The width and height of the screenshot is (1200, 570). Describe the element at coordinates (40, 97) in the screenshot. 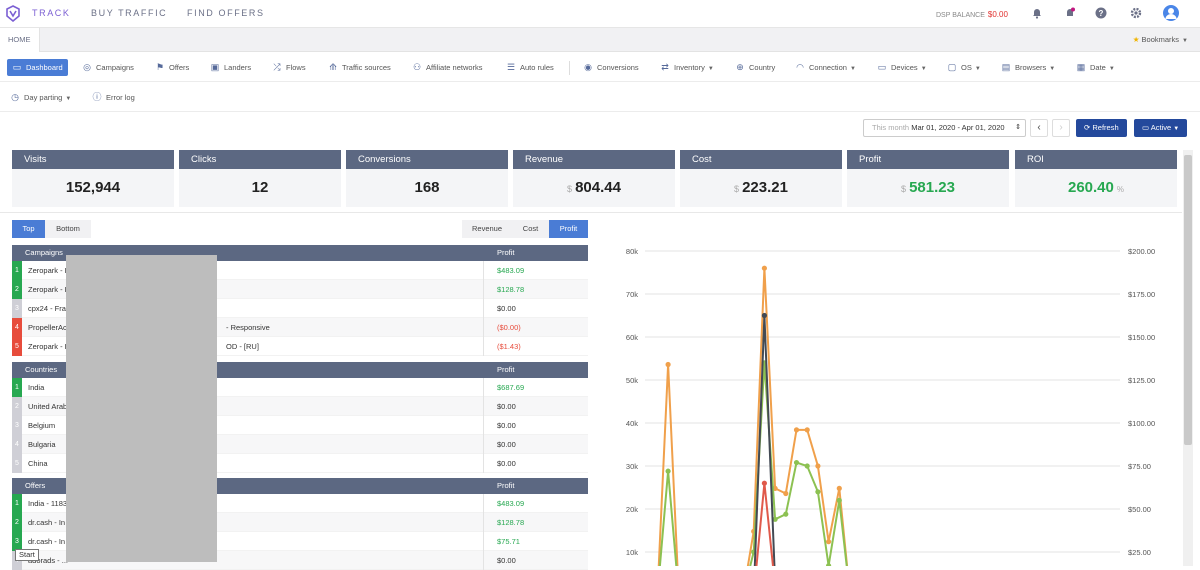

I see `nav-day-parting: ◷ Day parting ▼` at that location.